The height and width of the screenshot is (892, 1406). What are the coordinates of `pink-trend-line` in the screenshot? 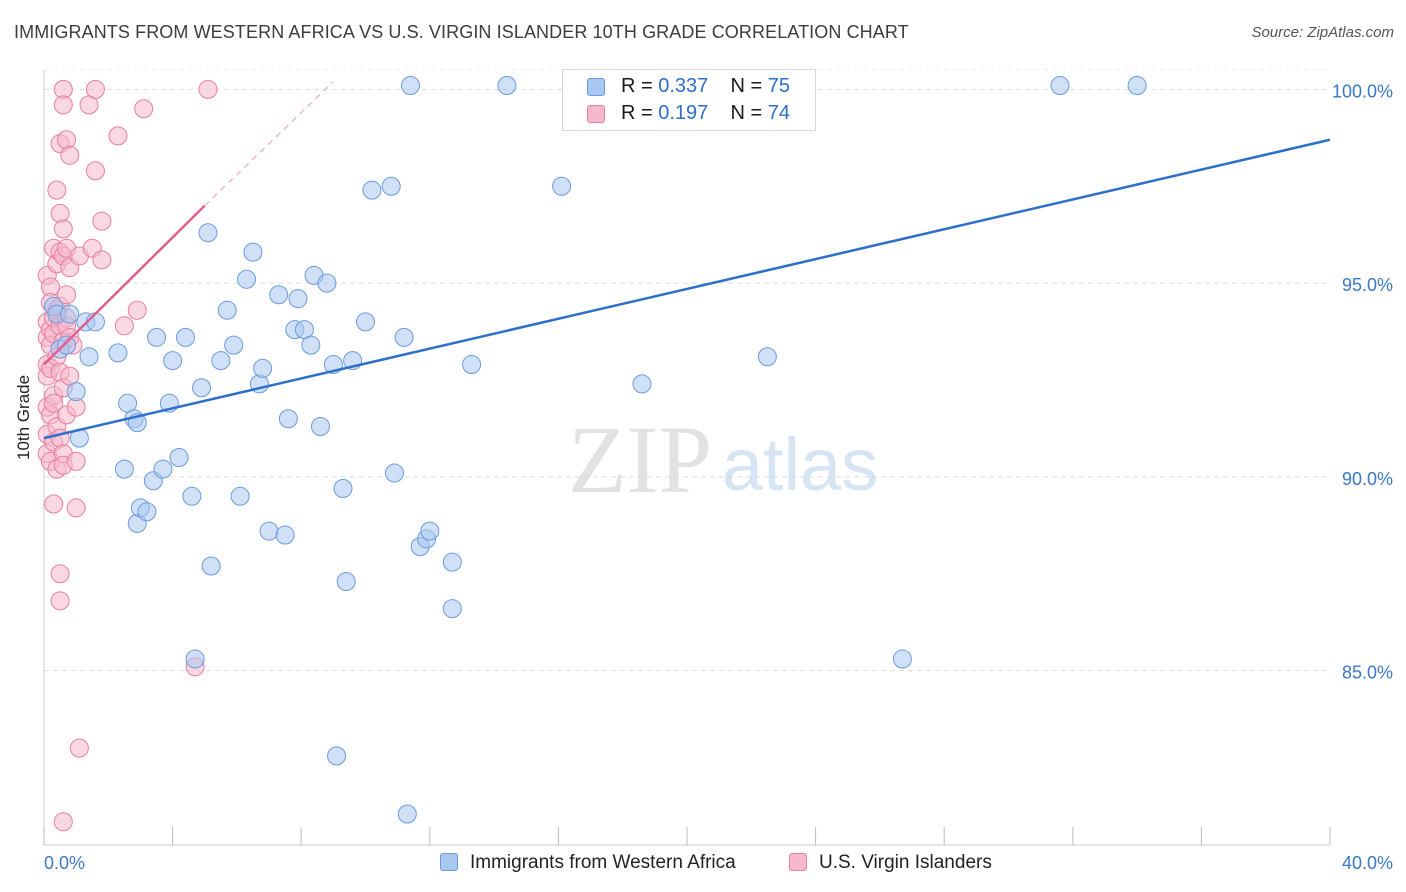 It's located at (124, 285).